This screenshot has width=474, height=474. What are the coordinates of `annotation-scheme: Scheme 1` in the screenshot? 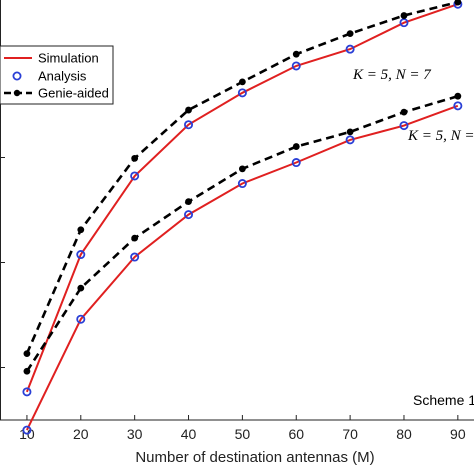 It's located at (443, 400).